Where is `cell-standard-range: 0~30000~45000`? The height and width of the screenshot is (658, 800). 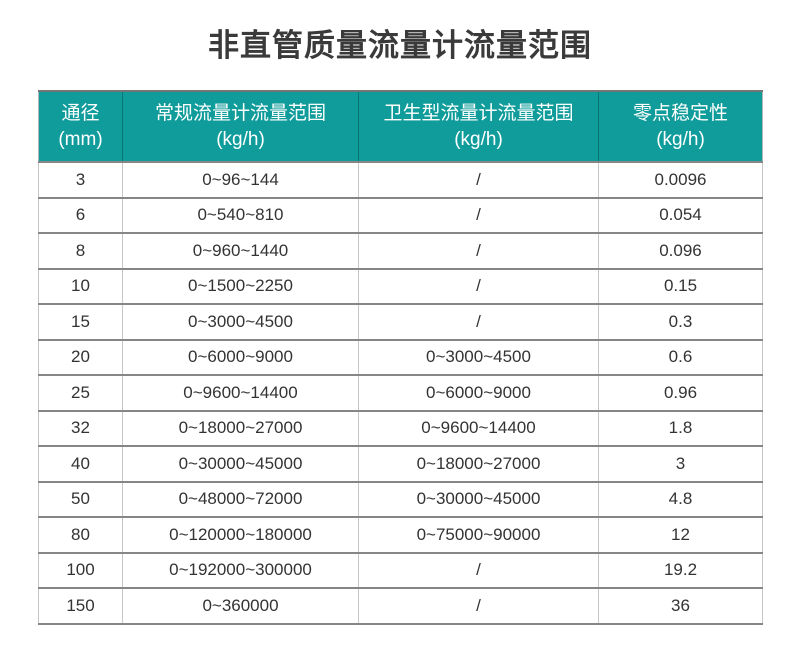 cell-standard-range: 0~30000~45000 is located at coordinates (240, 464).